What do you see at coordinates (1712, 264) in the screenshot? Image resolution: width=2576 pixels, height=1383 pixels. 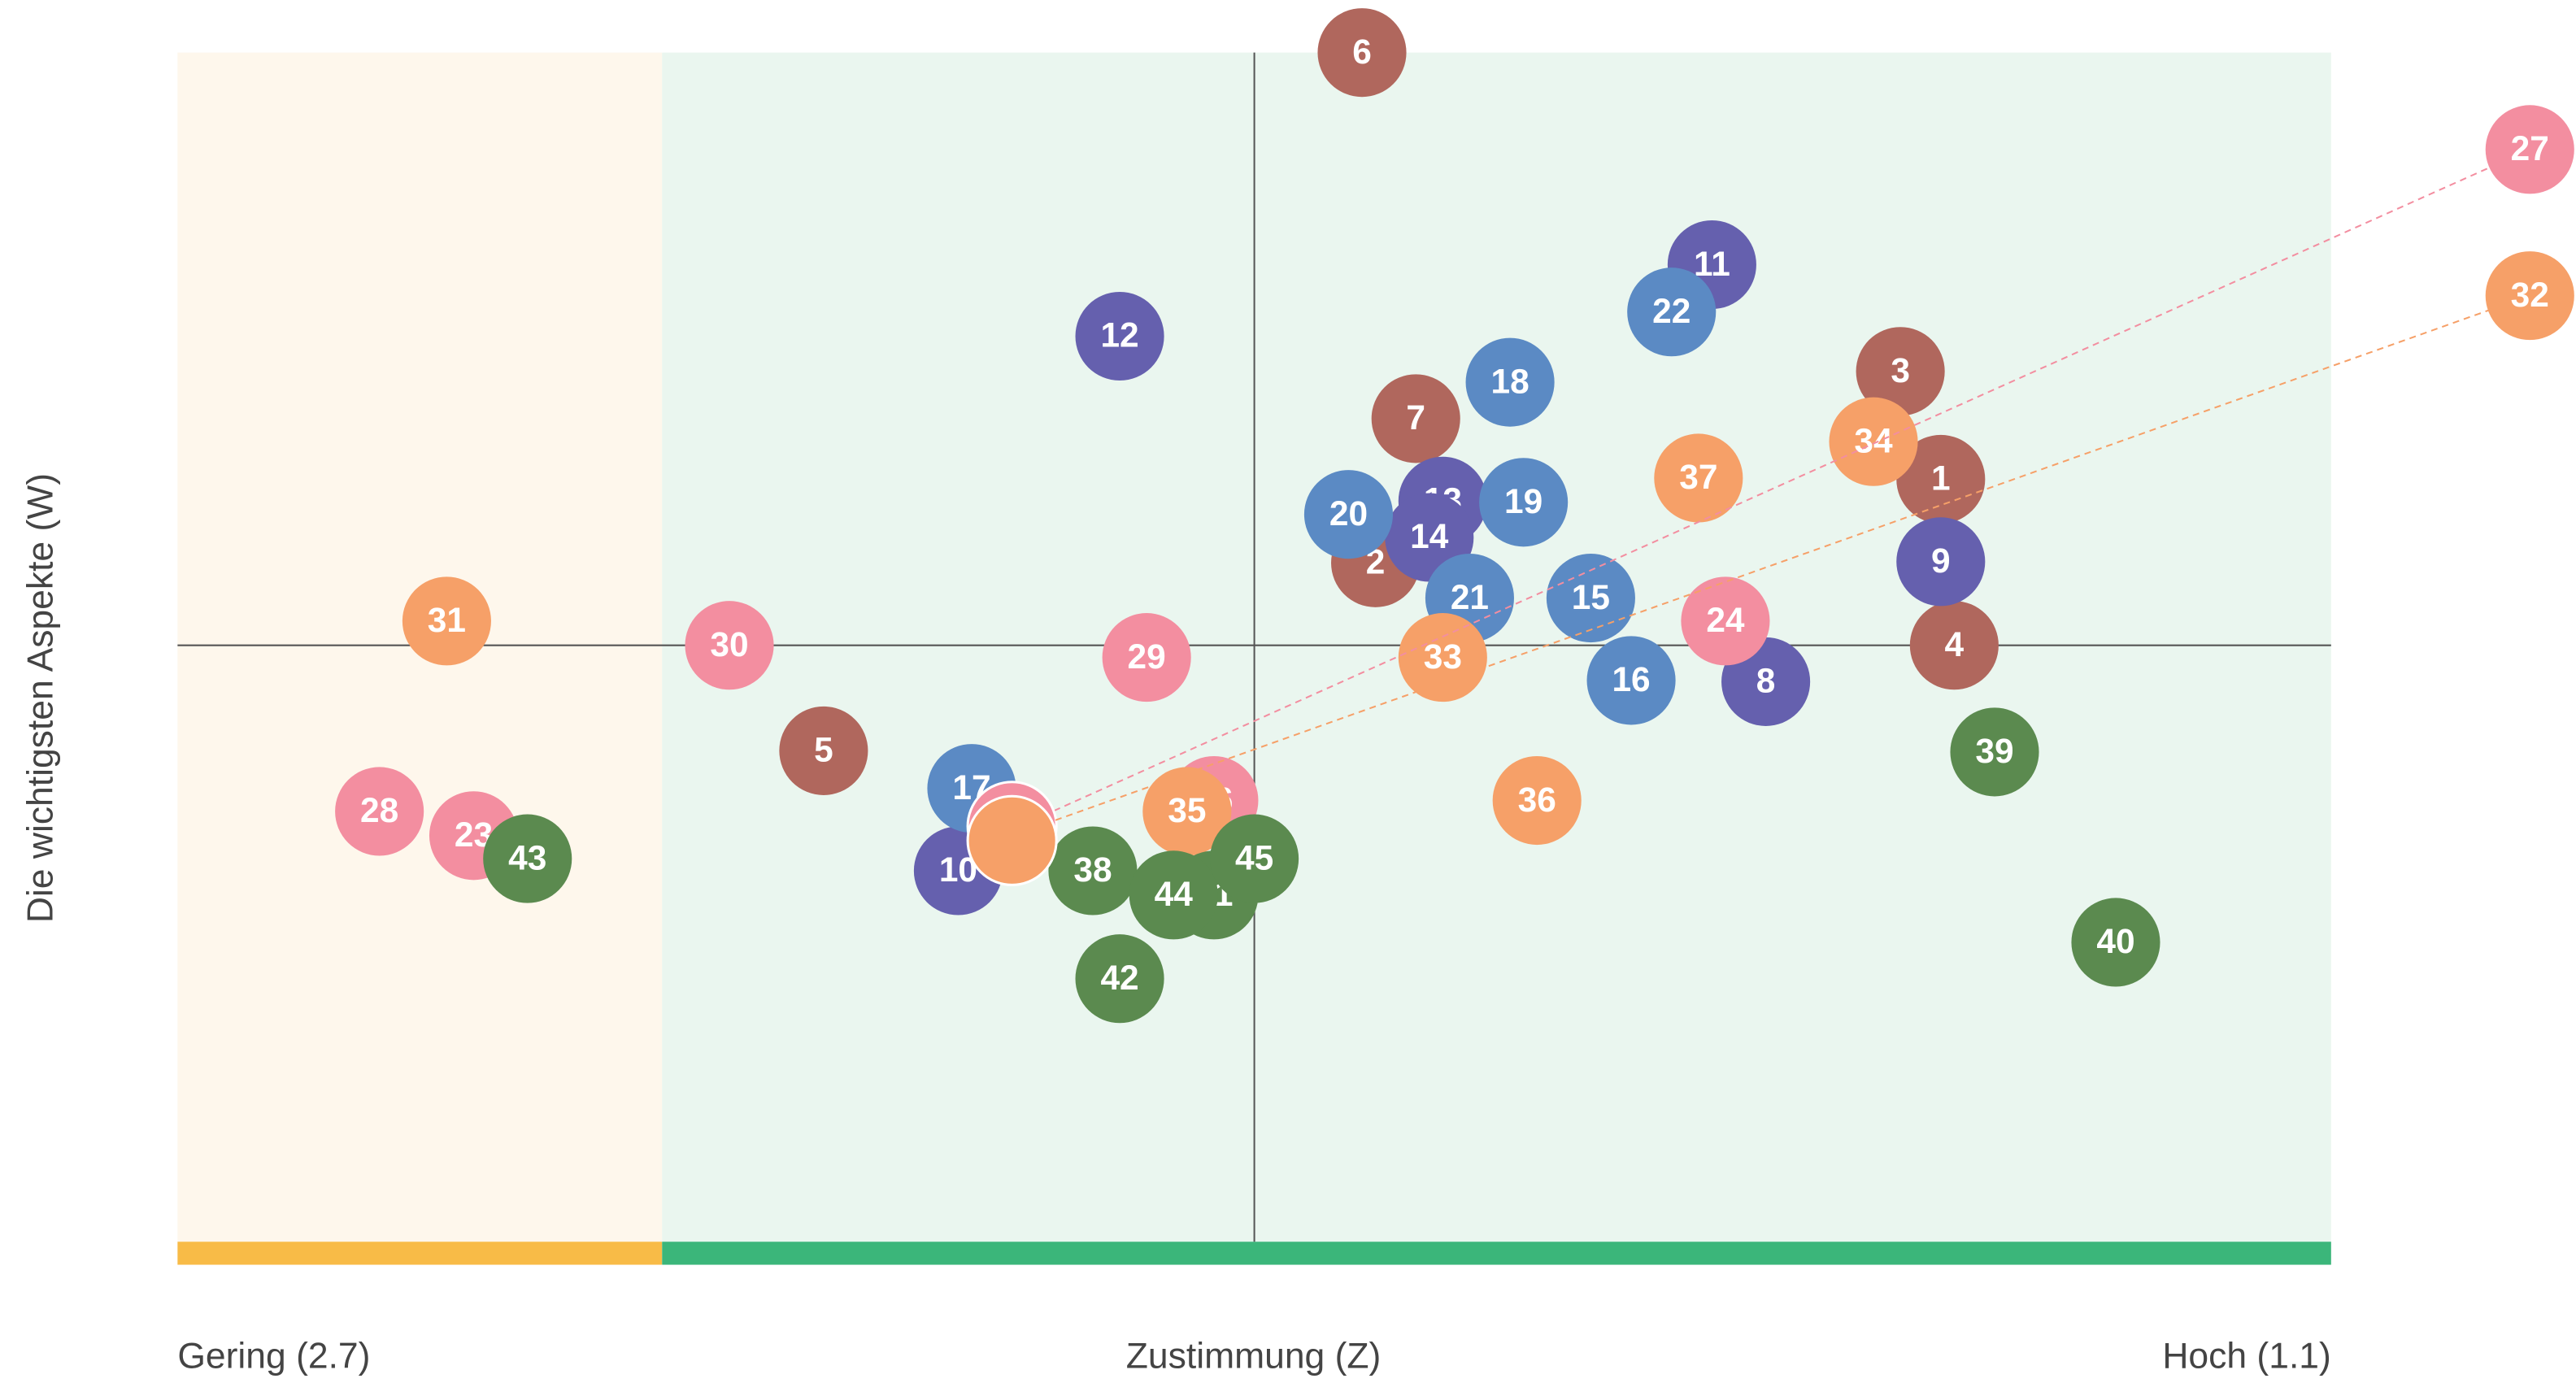 I see `point-label: 11` at bounding box center [1712, 264].